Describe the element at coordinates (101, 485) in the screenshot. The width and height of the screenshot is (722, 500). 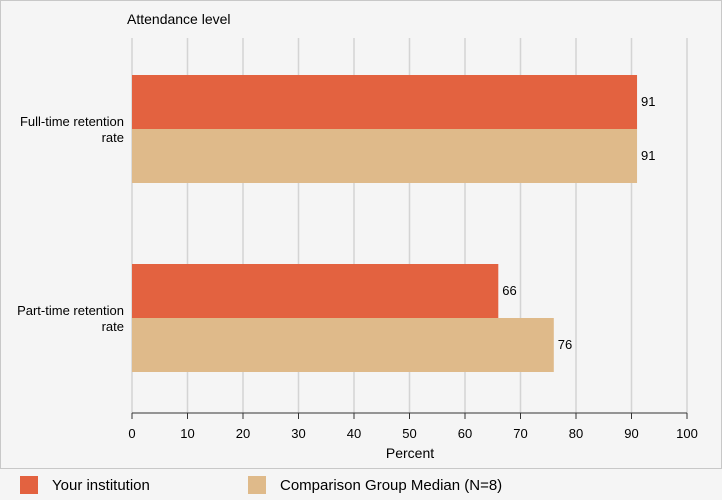
I see `legend-label-your-institution: Your institution` at that location.